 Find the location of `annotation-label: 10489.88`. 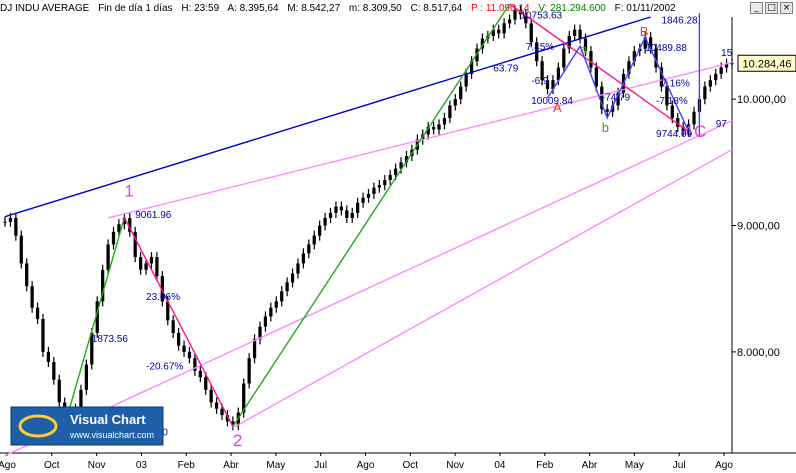

annotation-label: 10489.88 is located at coordinates (666, 48).